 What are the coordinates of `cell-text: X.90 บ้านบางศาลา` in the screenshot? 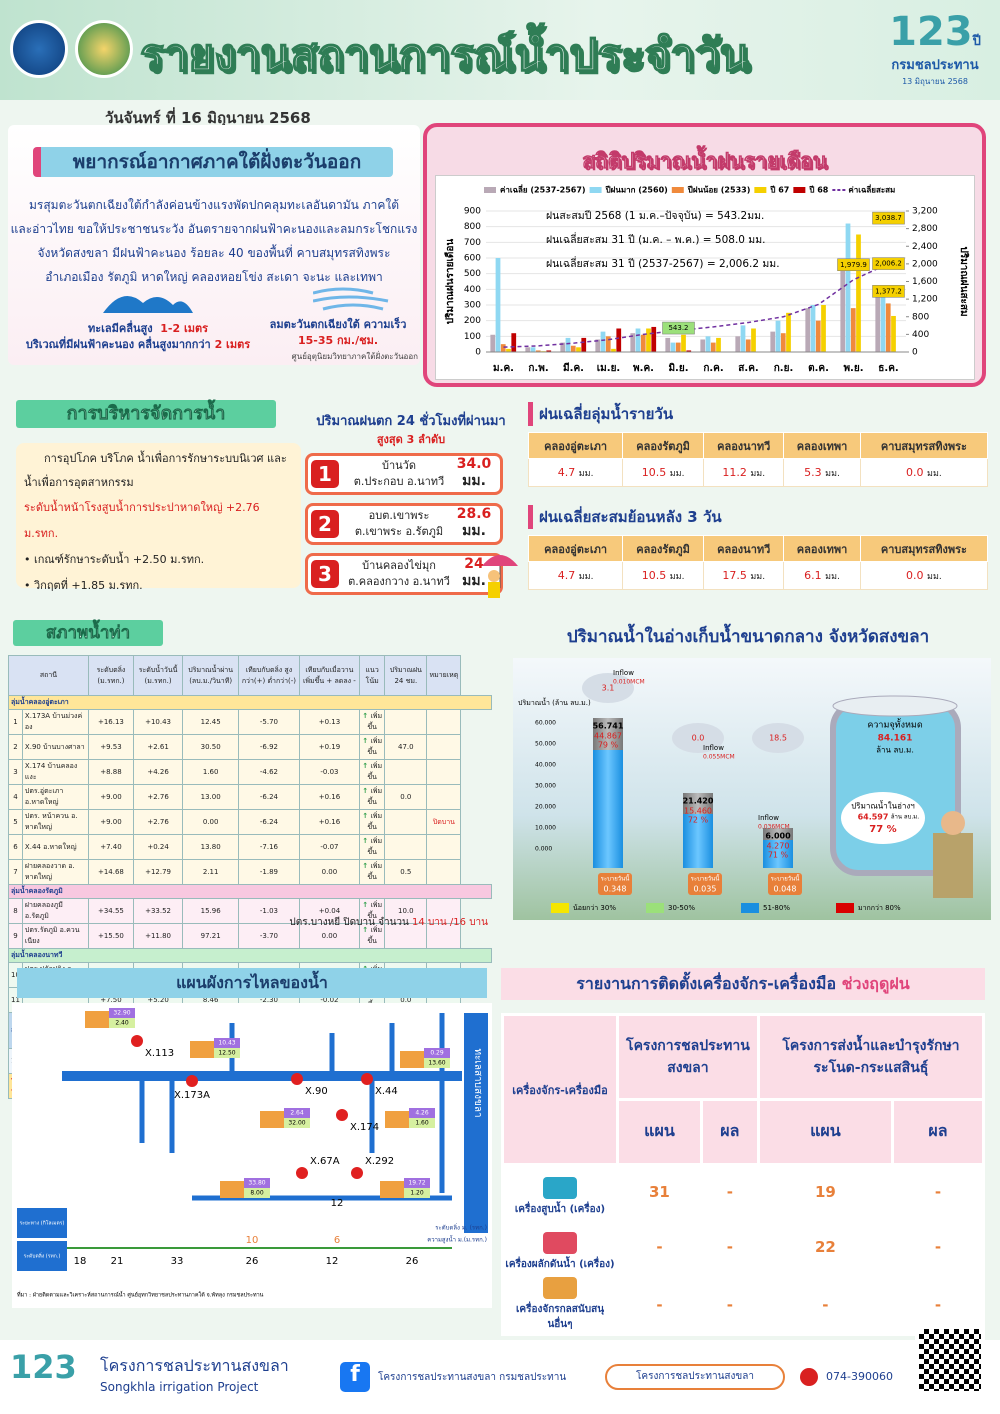 It's located at (54, 746).